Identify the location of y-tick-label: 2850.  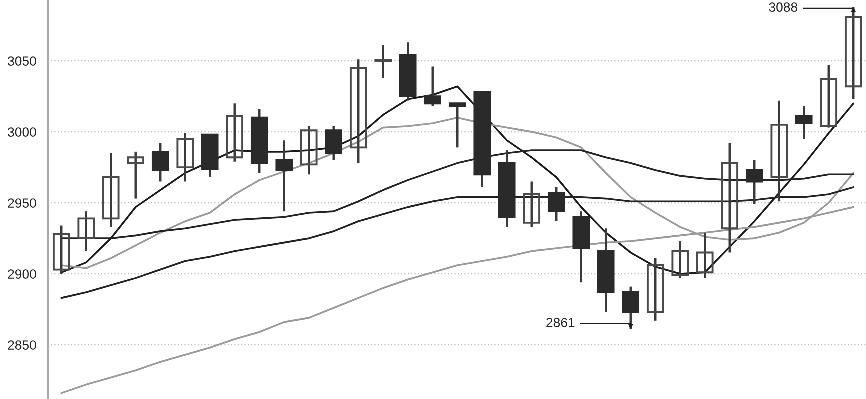
(22, 345).